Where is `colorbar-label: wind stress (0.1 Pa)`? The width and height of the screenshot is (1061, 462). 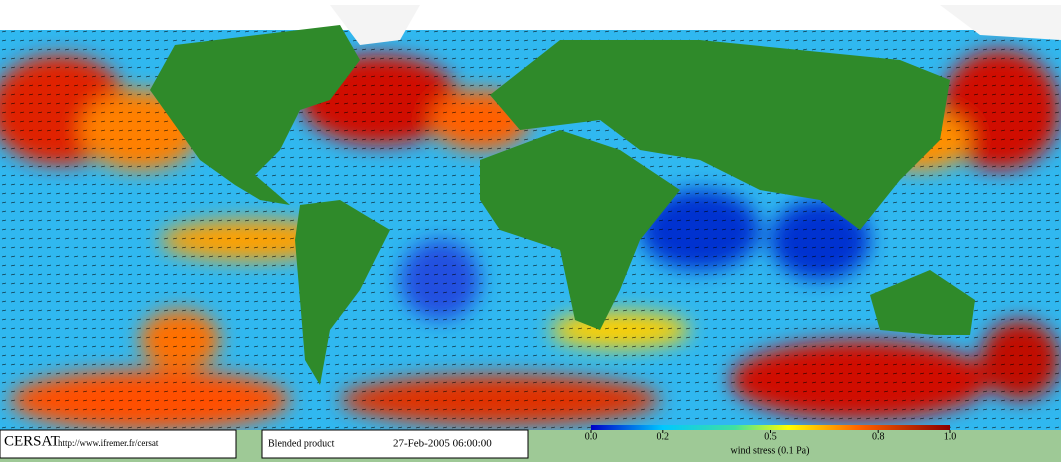
colorbar-label: wind stress (0.1 Pa) is located at coordinates (770, 450).